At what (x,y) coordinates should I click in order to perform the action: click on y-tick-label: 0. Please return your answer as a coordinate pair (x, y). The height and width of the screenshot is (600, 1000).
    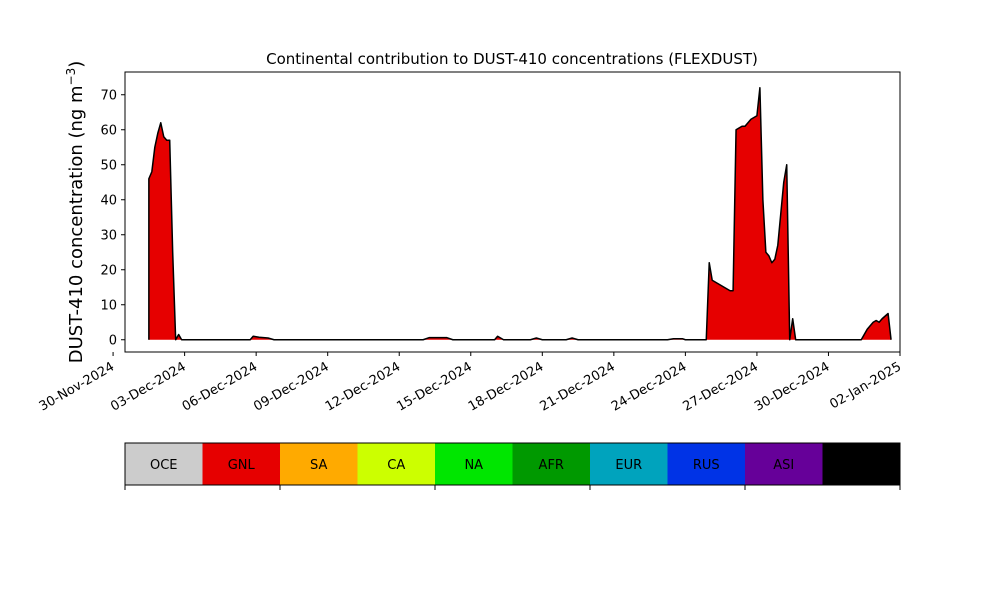
    Looking at the image, I should click on (113, 340).